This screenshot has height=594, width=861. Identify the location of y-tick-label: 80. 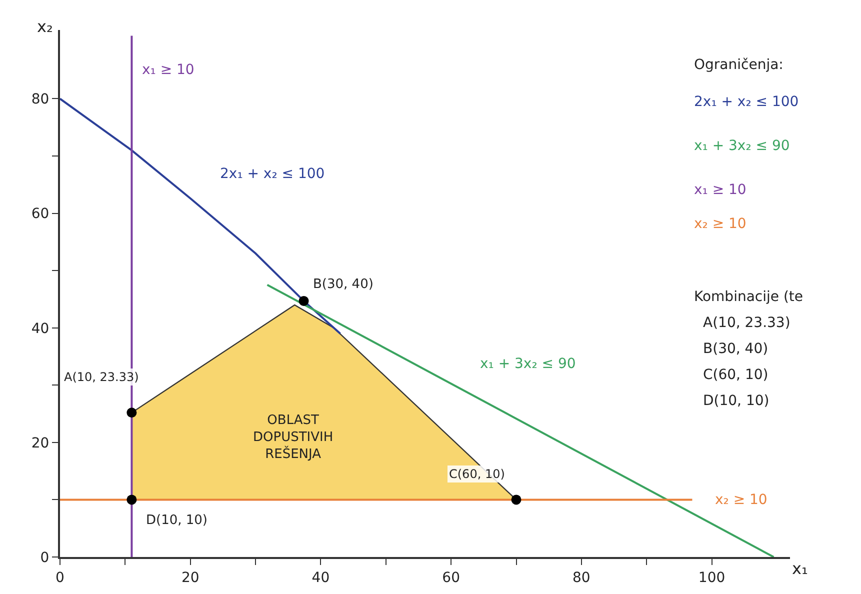
(40, 100).